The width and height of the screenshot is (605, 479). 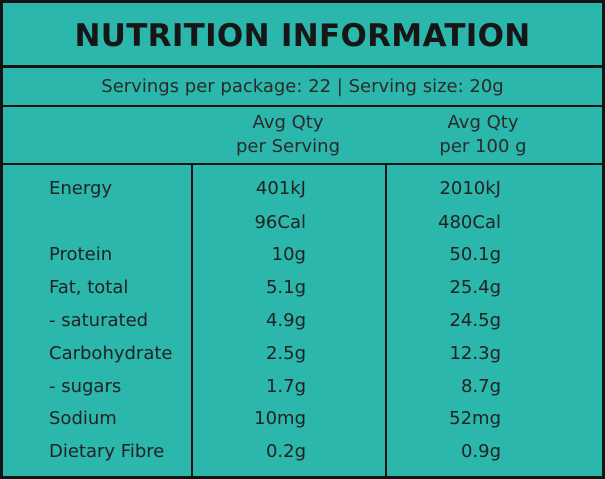 What do you see at coordinates (285, 353) in the screenshot?
I see `per-serving-value: 2.5g` at bounding box center [285, 353].